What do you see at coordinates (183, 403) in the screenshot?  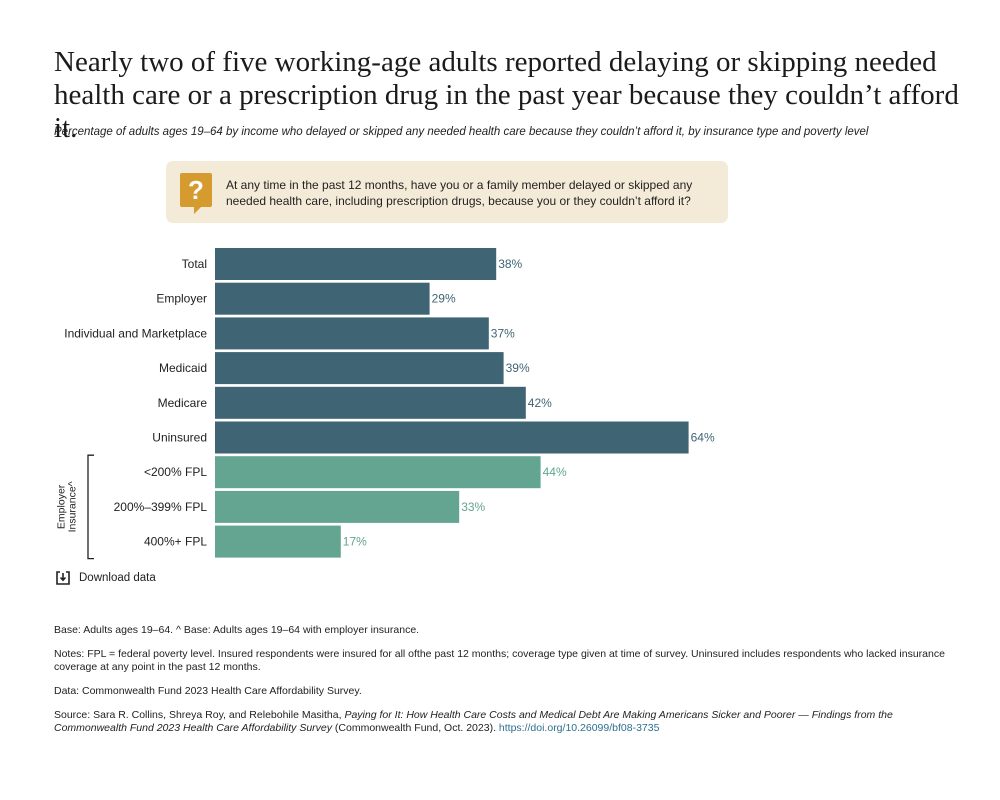 I see `category-label: Medicare` at bounding box center [183, 403].